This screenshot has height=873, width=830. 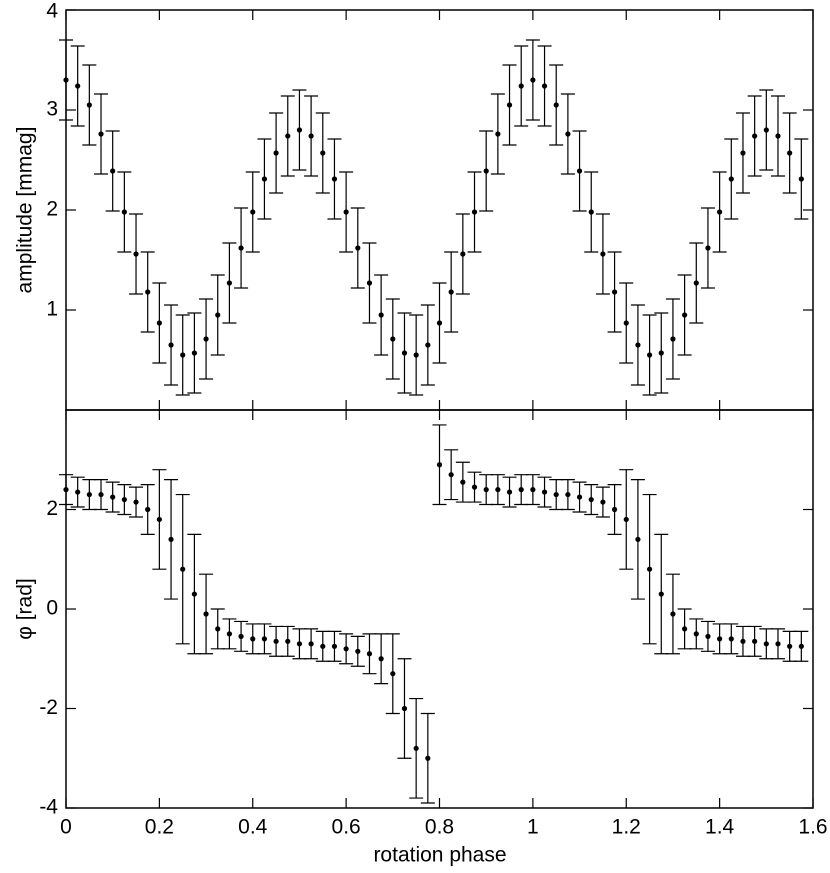 I want to click on x-tick-label: 0.8, so click(x=439, y=827).